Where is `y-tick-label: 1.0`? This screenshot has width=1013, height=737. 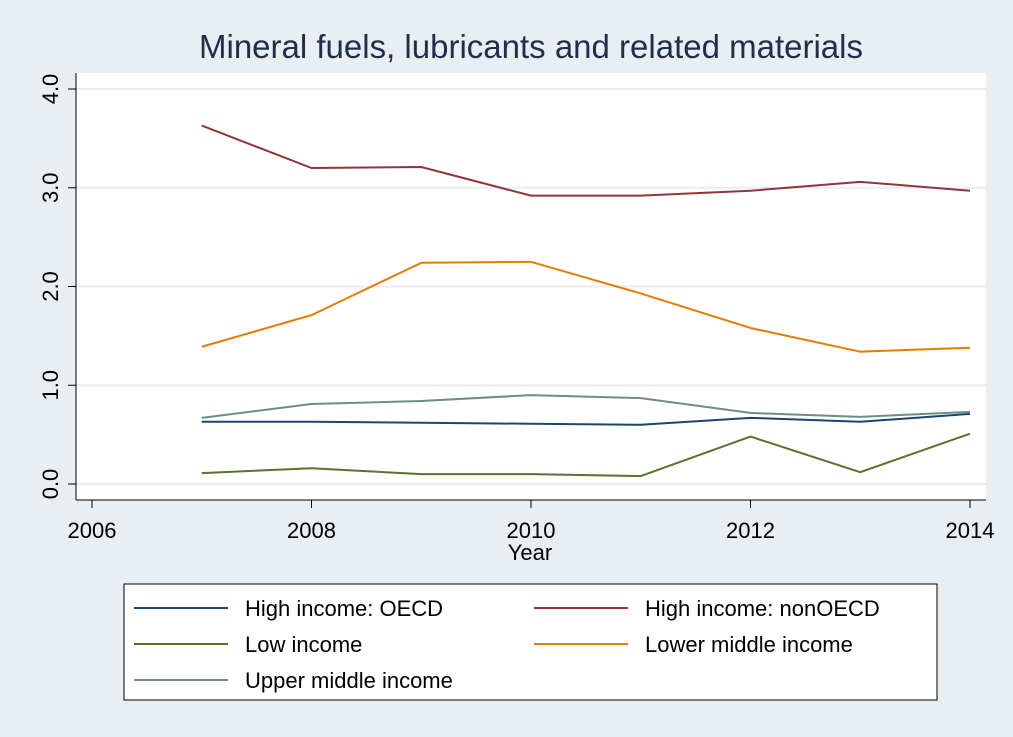 y-tick-label: 1.0 is located at coordinates (50, 385).